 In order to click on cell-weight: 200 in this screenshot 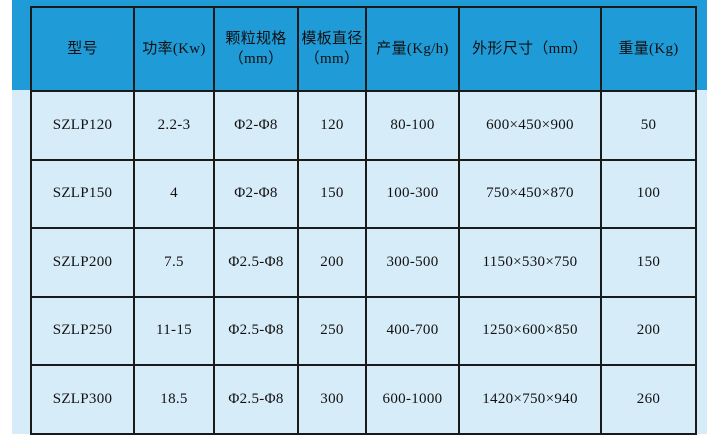, I will do `click(648, 330)`.